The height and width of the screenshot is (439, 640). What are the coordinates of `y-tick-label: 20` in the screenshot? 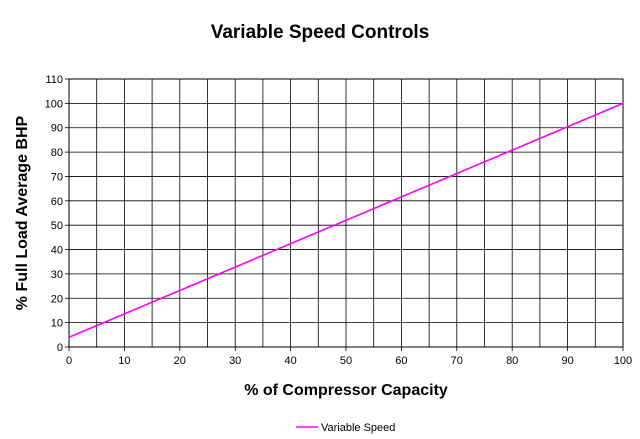 It's located at (57, 299).